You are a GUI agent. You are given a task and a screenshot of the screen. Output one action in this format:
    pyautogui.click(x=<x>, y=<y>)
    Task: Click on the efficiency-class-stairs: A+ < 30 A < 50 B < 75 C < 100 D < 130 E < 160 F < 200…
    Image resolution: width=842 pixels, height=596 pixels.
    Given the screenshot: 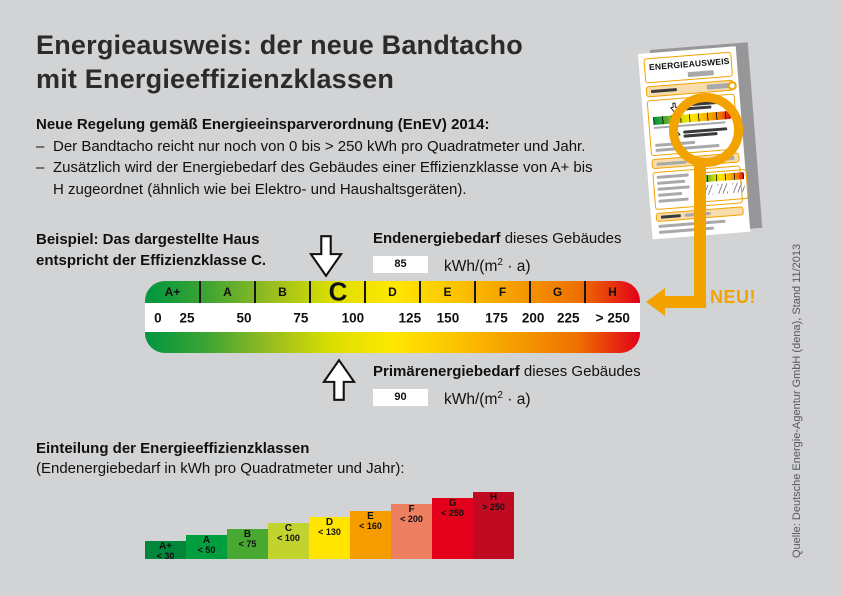 What is the action you would take?
    pyautogui.click(x=331, y=526)
    